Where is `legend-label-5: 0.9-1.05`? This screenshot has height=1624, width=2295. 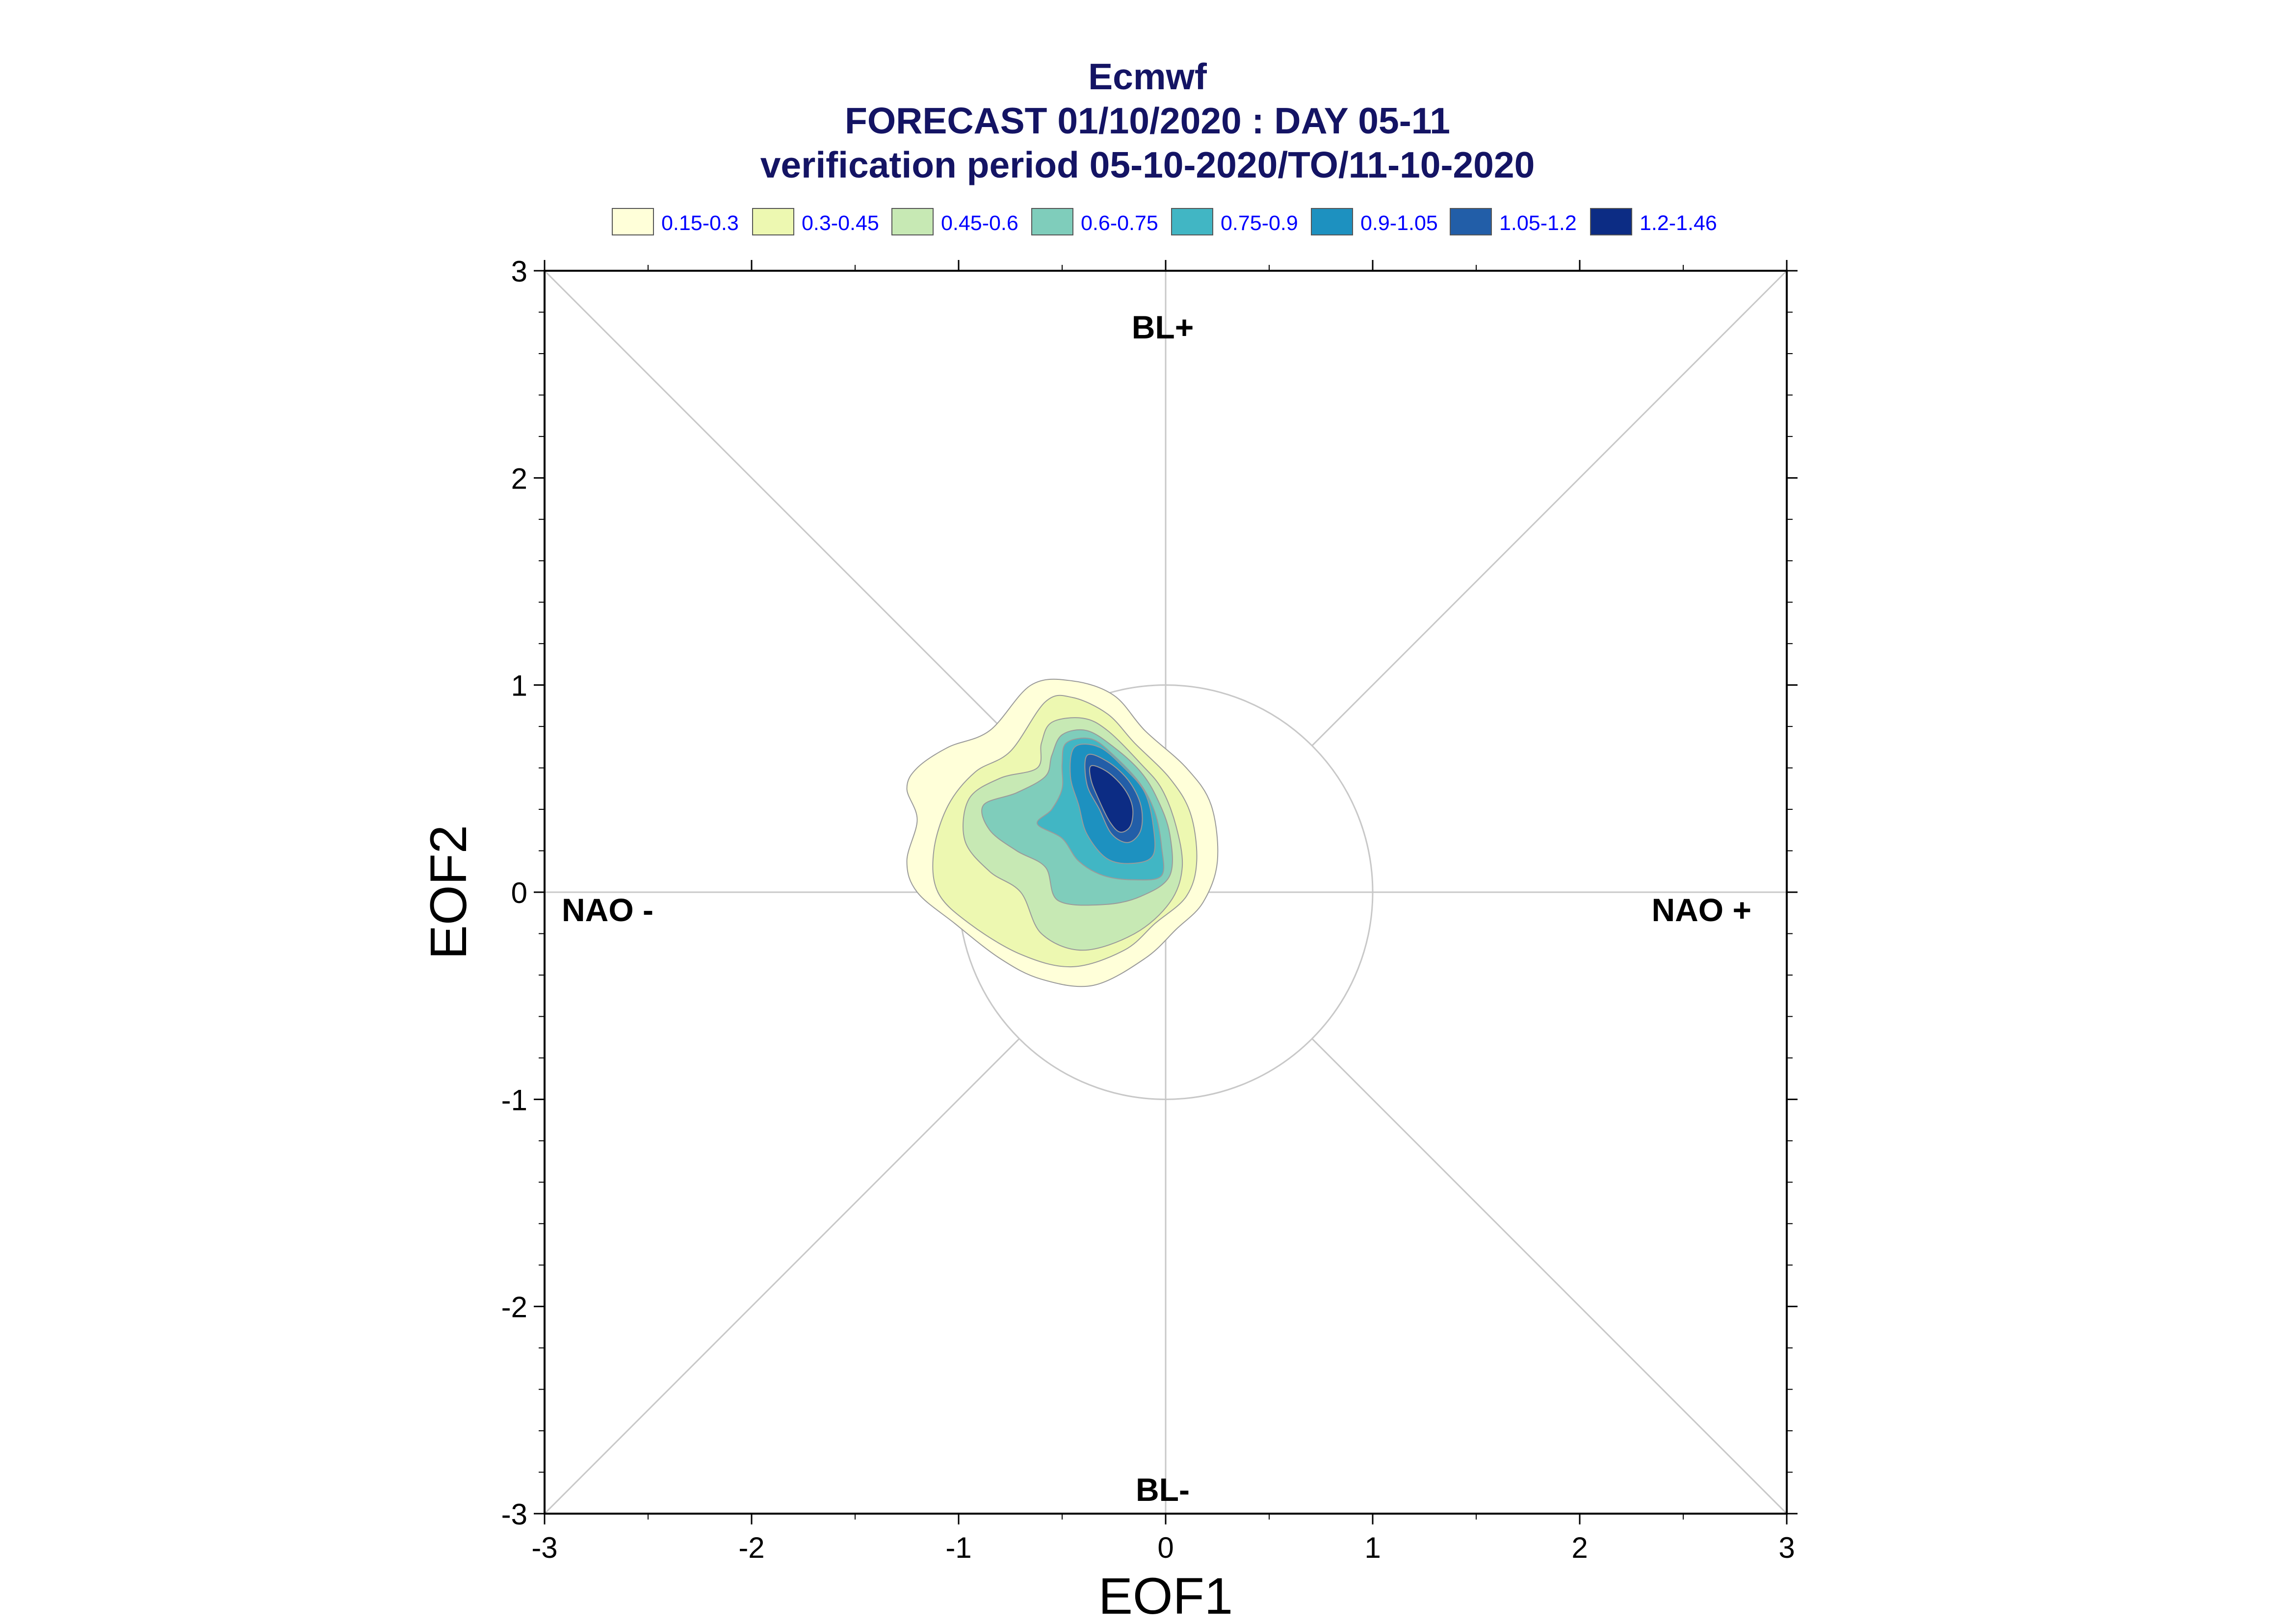 legend-label-5: 0.9-1.05 is located at coordinates (1399, 223).